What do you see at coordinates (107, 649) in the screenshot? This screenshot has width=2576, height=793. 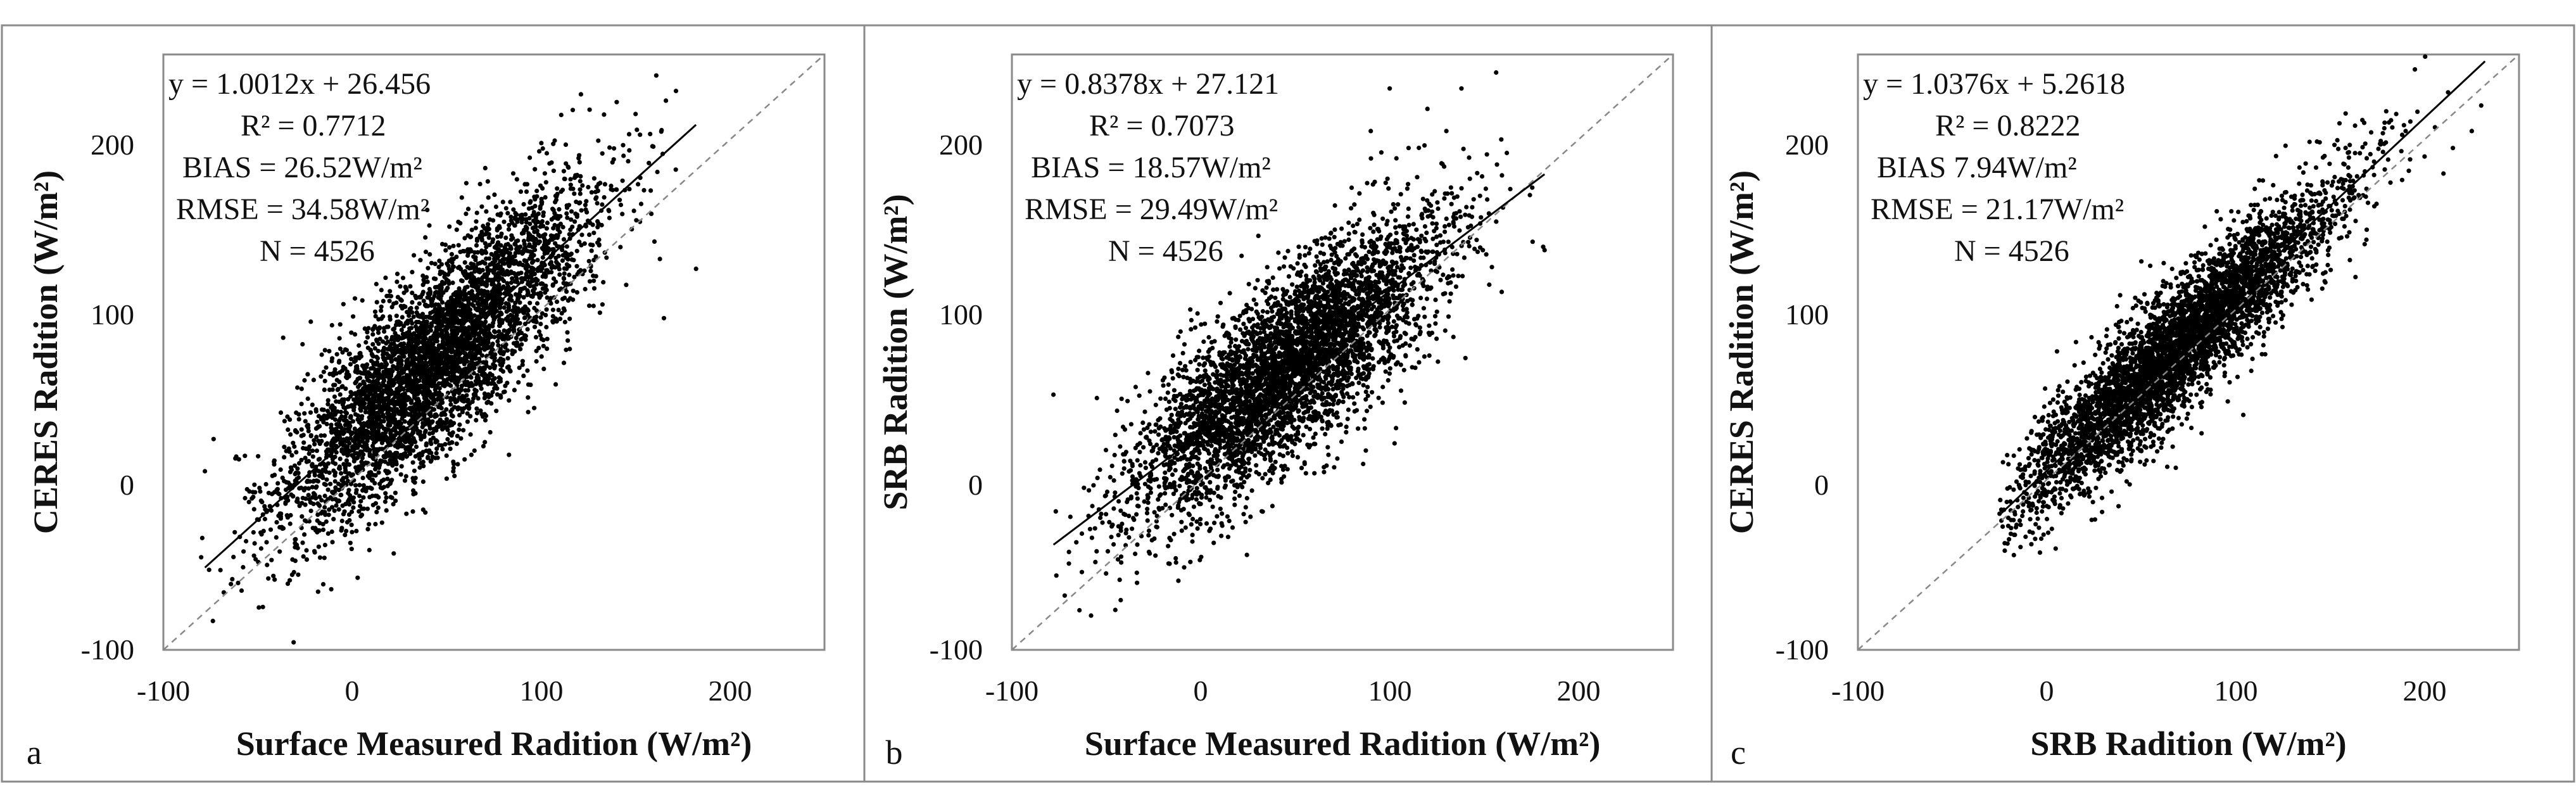 I see `panel-a-ytick-label: -100` at bounding box center [107, 649].